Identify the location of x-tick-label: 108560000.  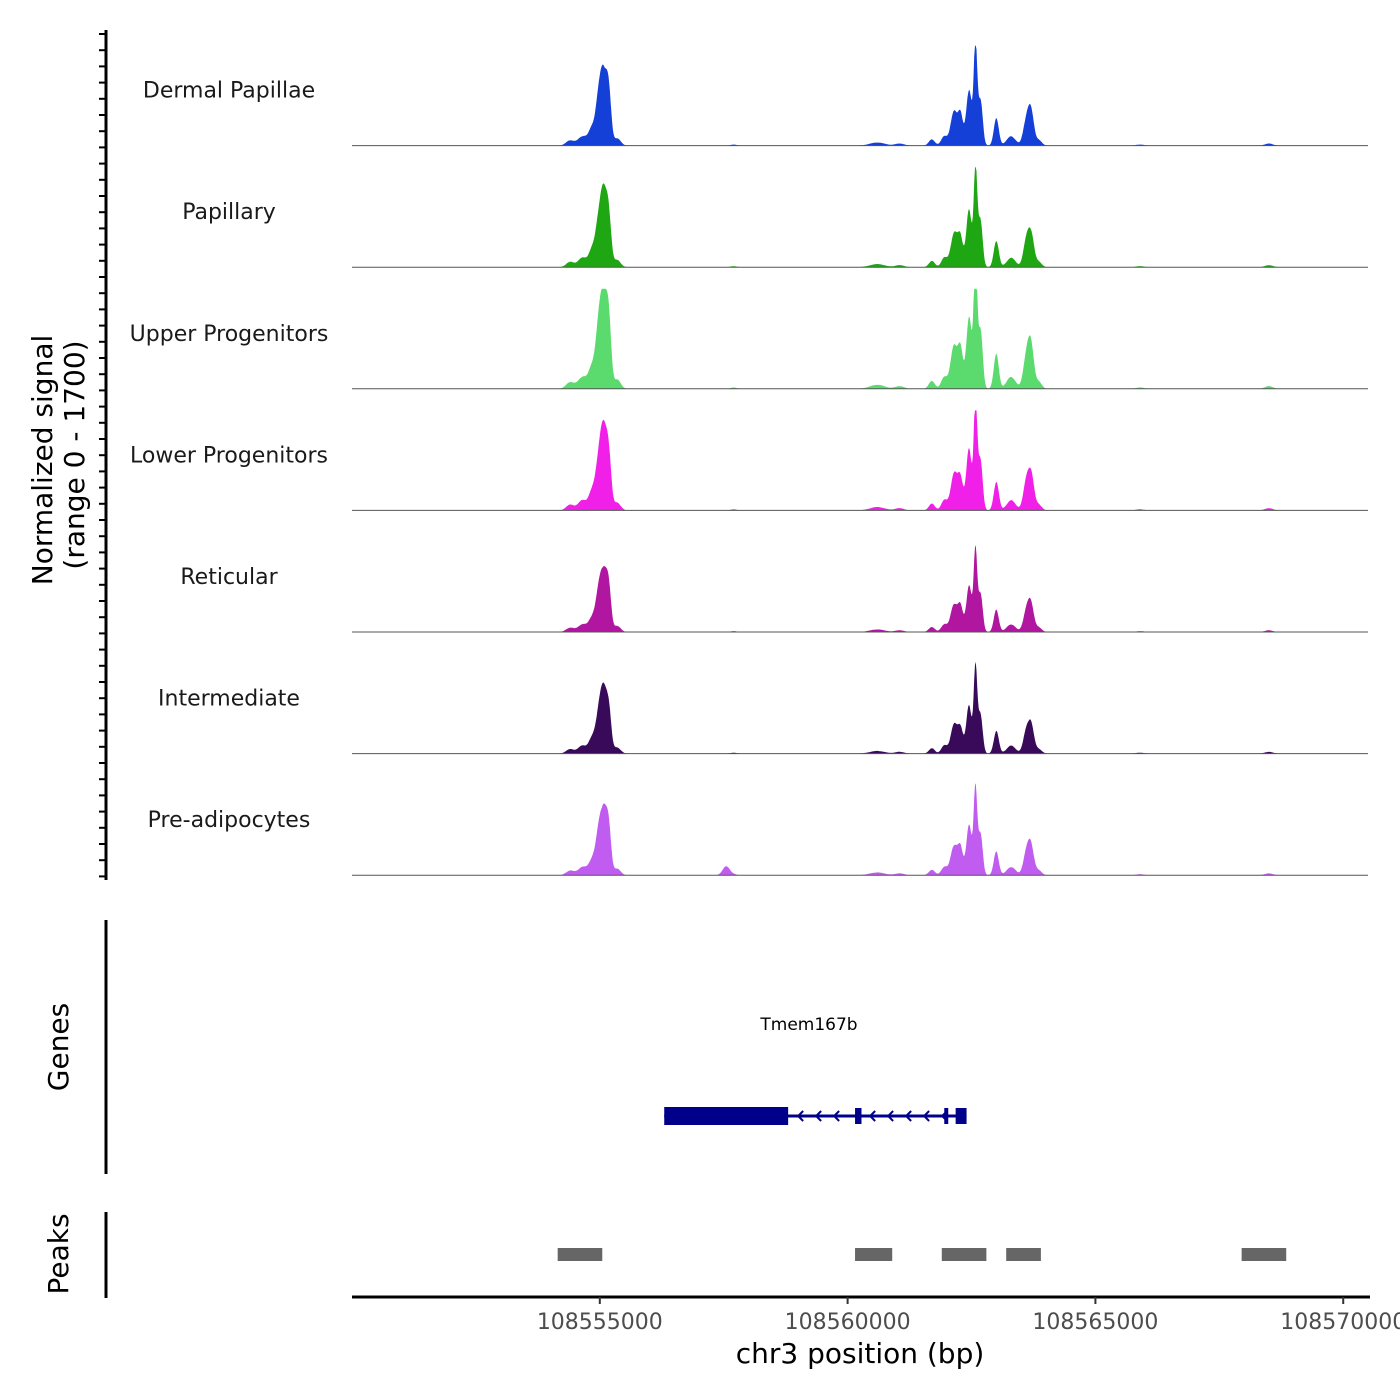
(848, 1322).